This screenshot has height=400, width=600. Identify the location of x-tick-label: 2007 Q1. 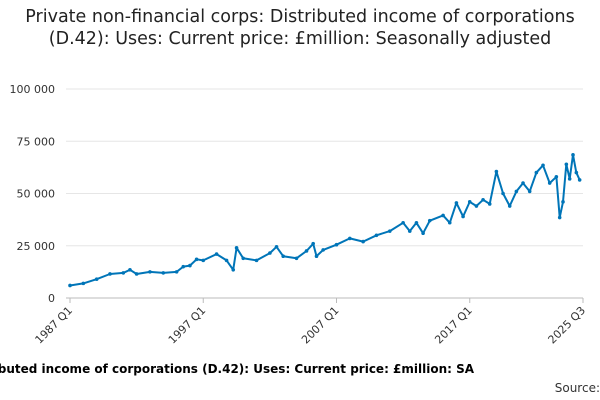
(320, 325).